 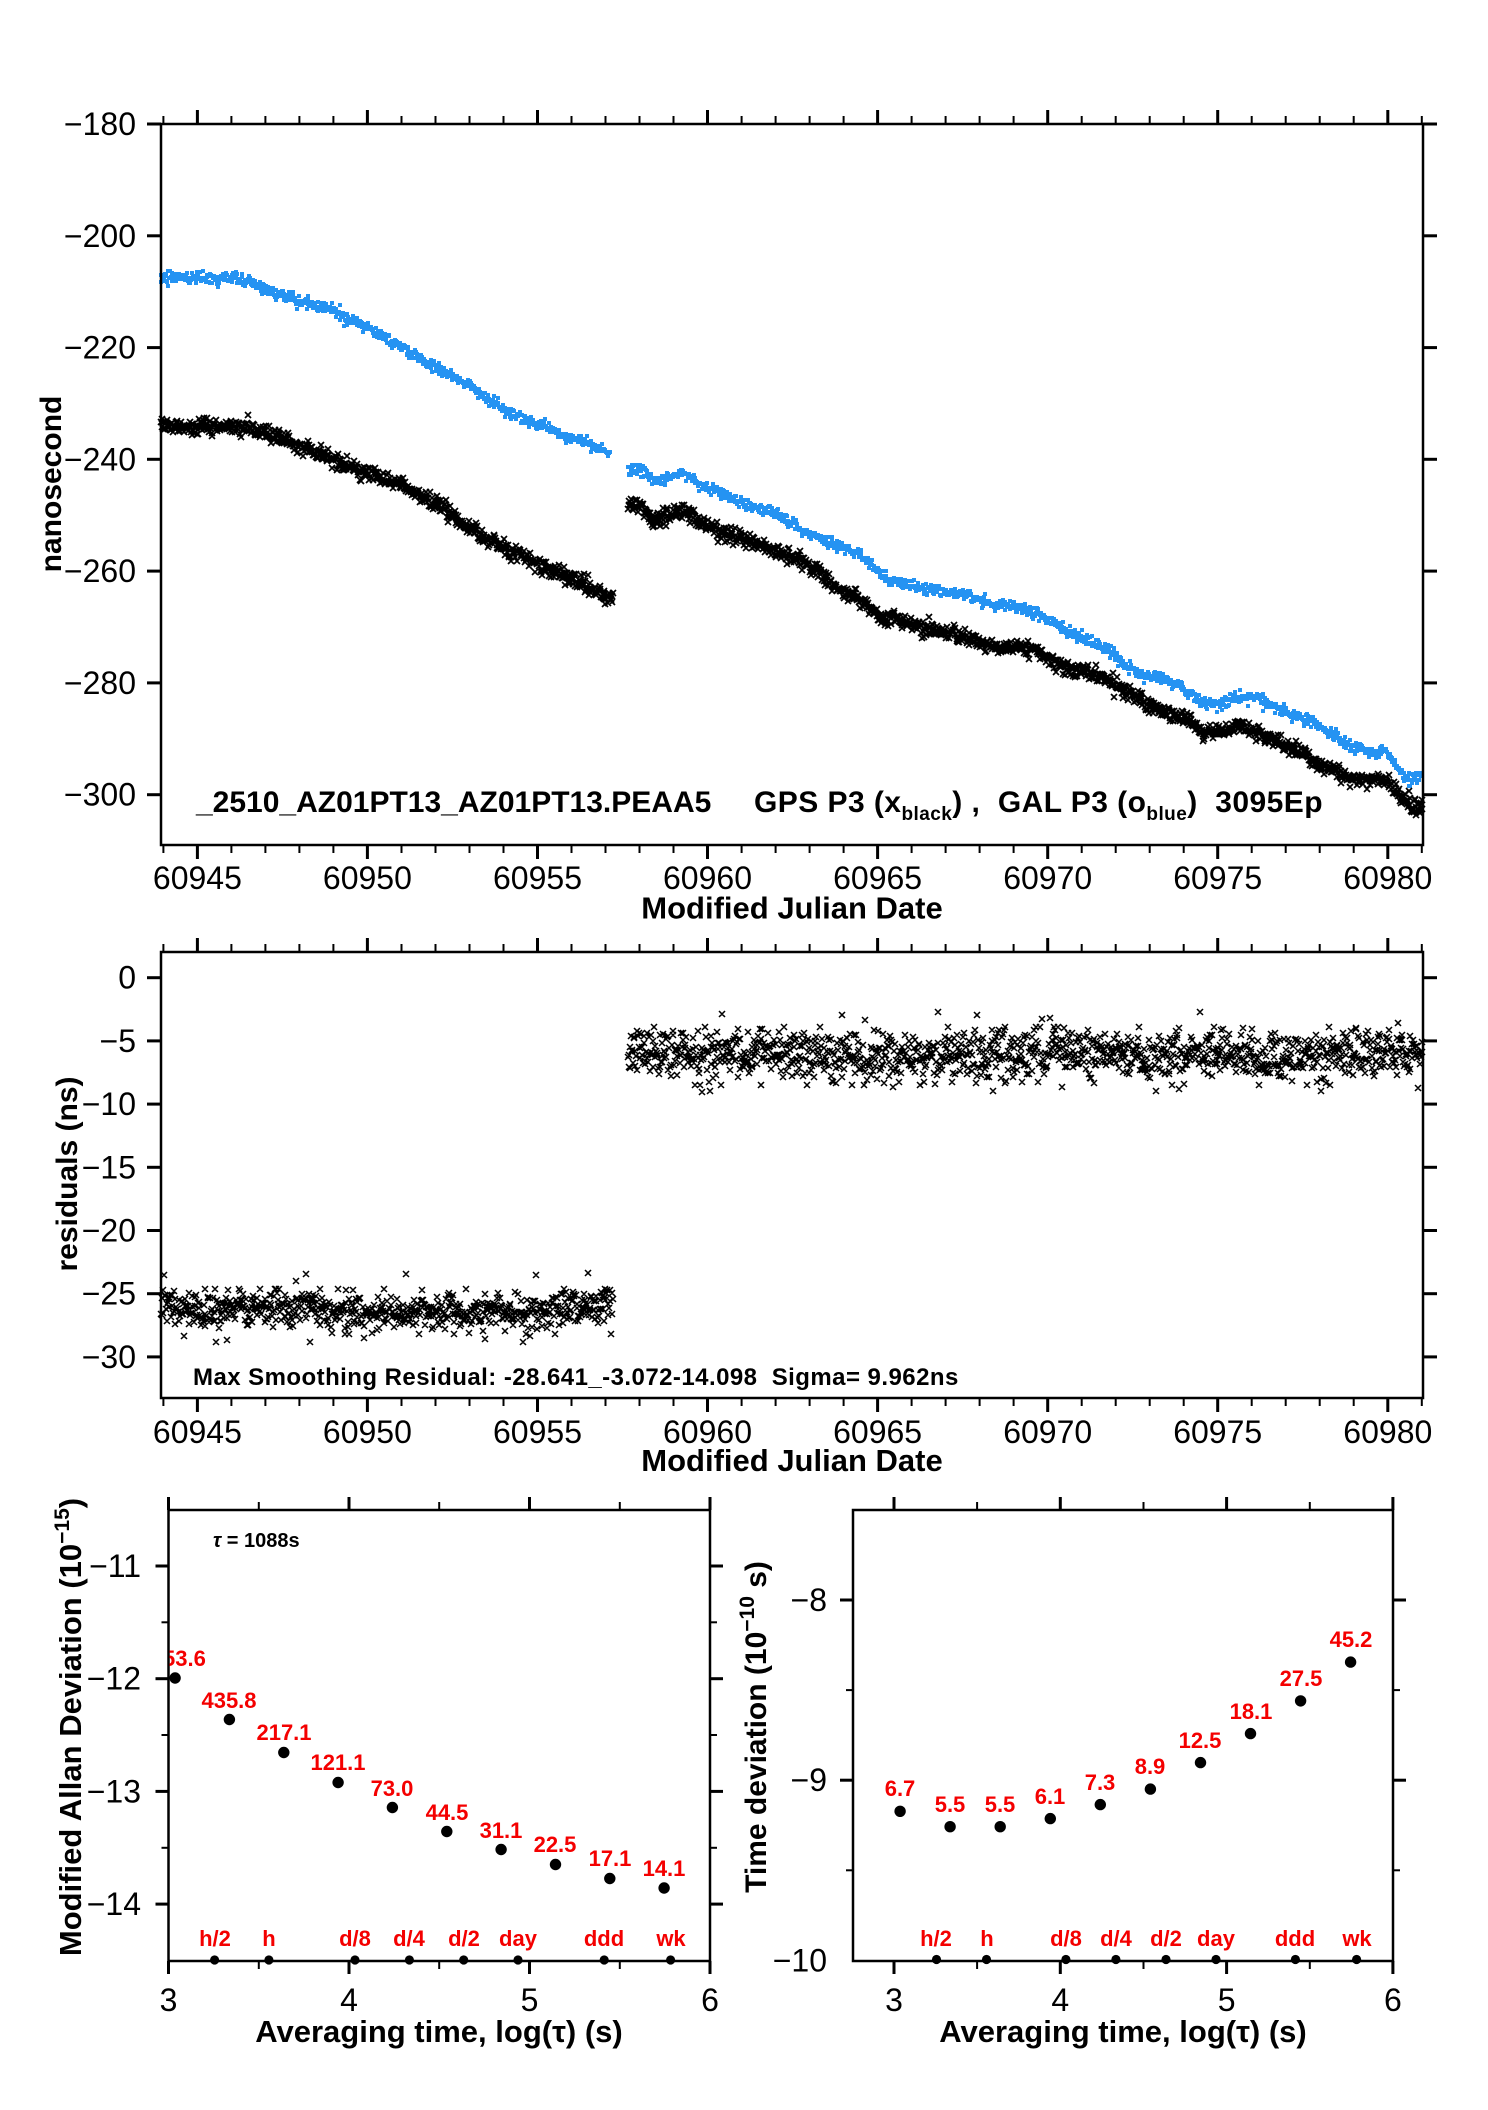 I want to click on svg-text: −12, so click(x=114, y=1679).